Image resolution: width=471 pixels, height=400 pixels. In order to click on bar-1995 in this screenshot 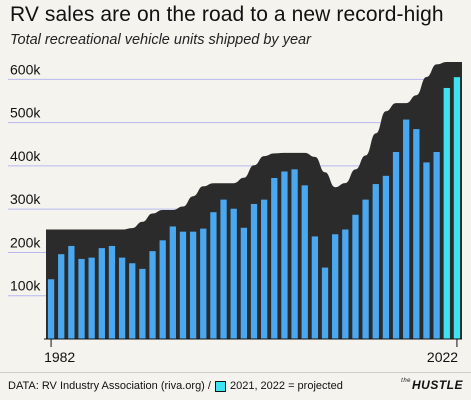, I will do `click(183, 285)`.